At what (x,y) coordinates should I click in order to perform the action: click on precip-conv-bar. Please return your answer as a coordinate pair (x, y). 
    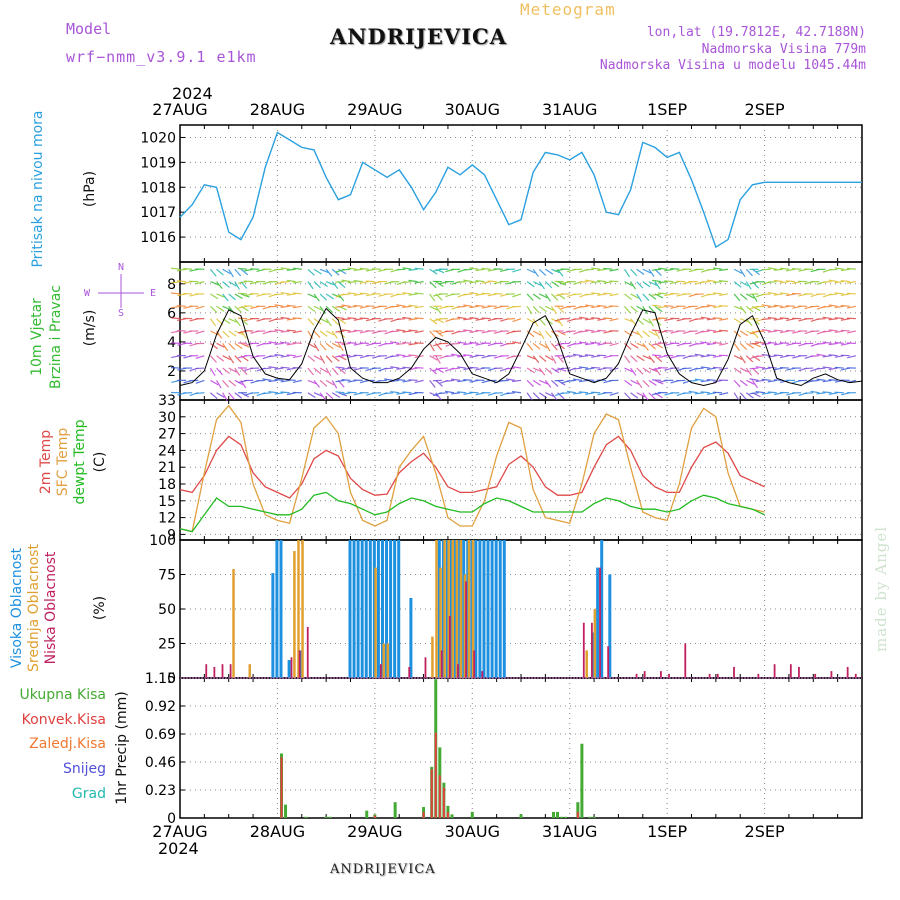
    Looking at the image, I should click on (374, 816).